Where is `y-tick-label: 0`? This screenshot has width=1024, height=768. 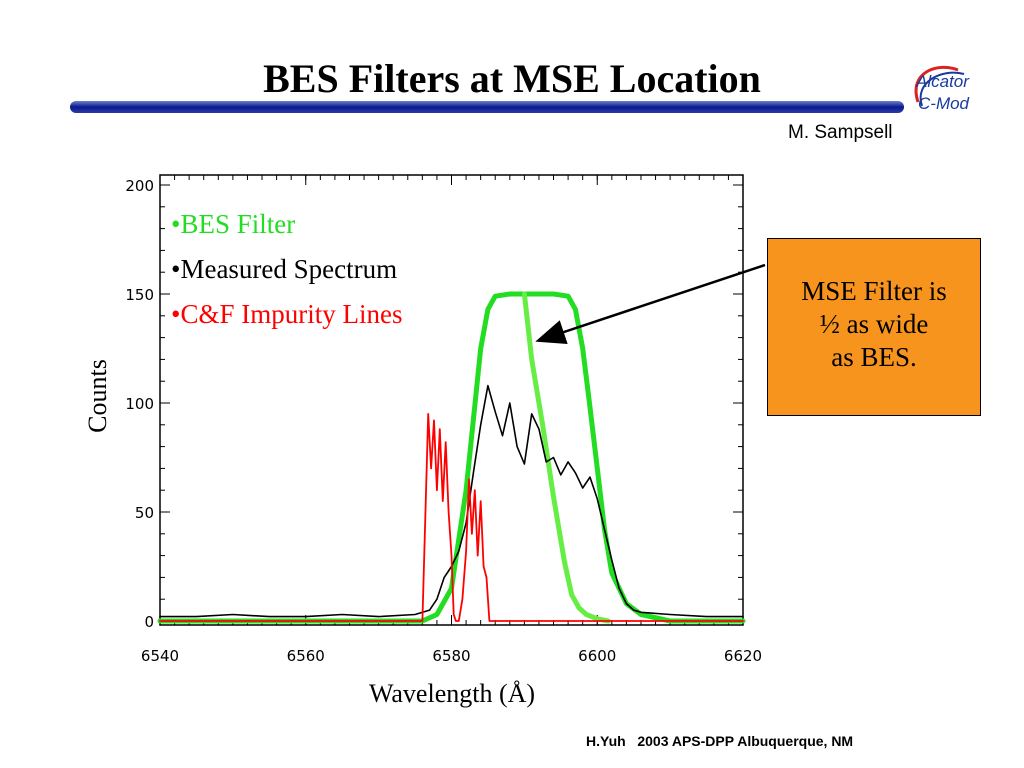
y-tick-label: 0 is located at coordinates (149, 622).